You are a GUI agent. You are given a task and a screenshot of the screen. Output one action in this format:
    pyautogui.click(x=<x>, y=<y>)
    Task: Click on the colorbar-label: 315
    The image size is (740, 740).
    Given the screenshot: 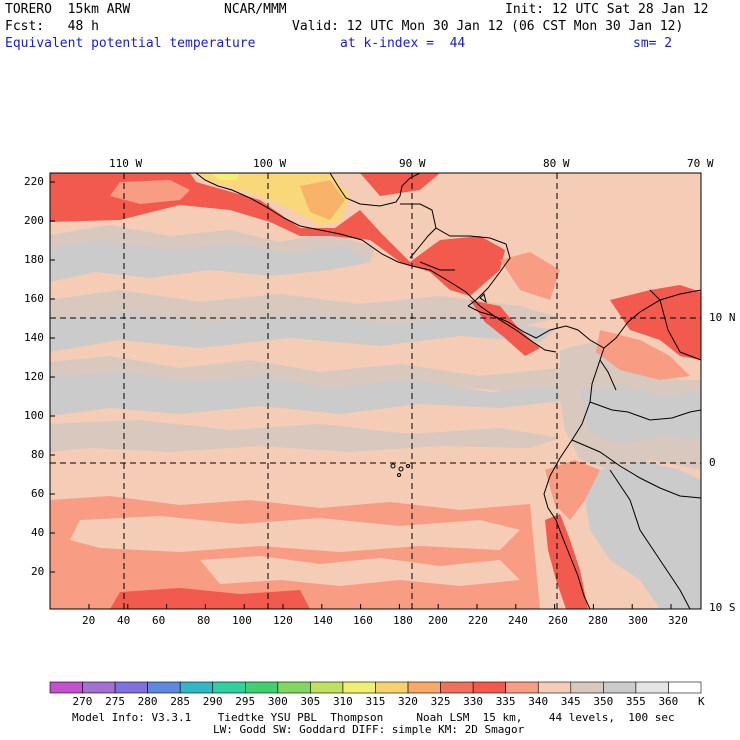 What is the action you would take?
    pyautogui.click(x=375, y=701)
    